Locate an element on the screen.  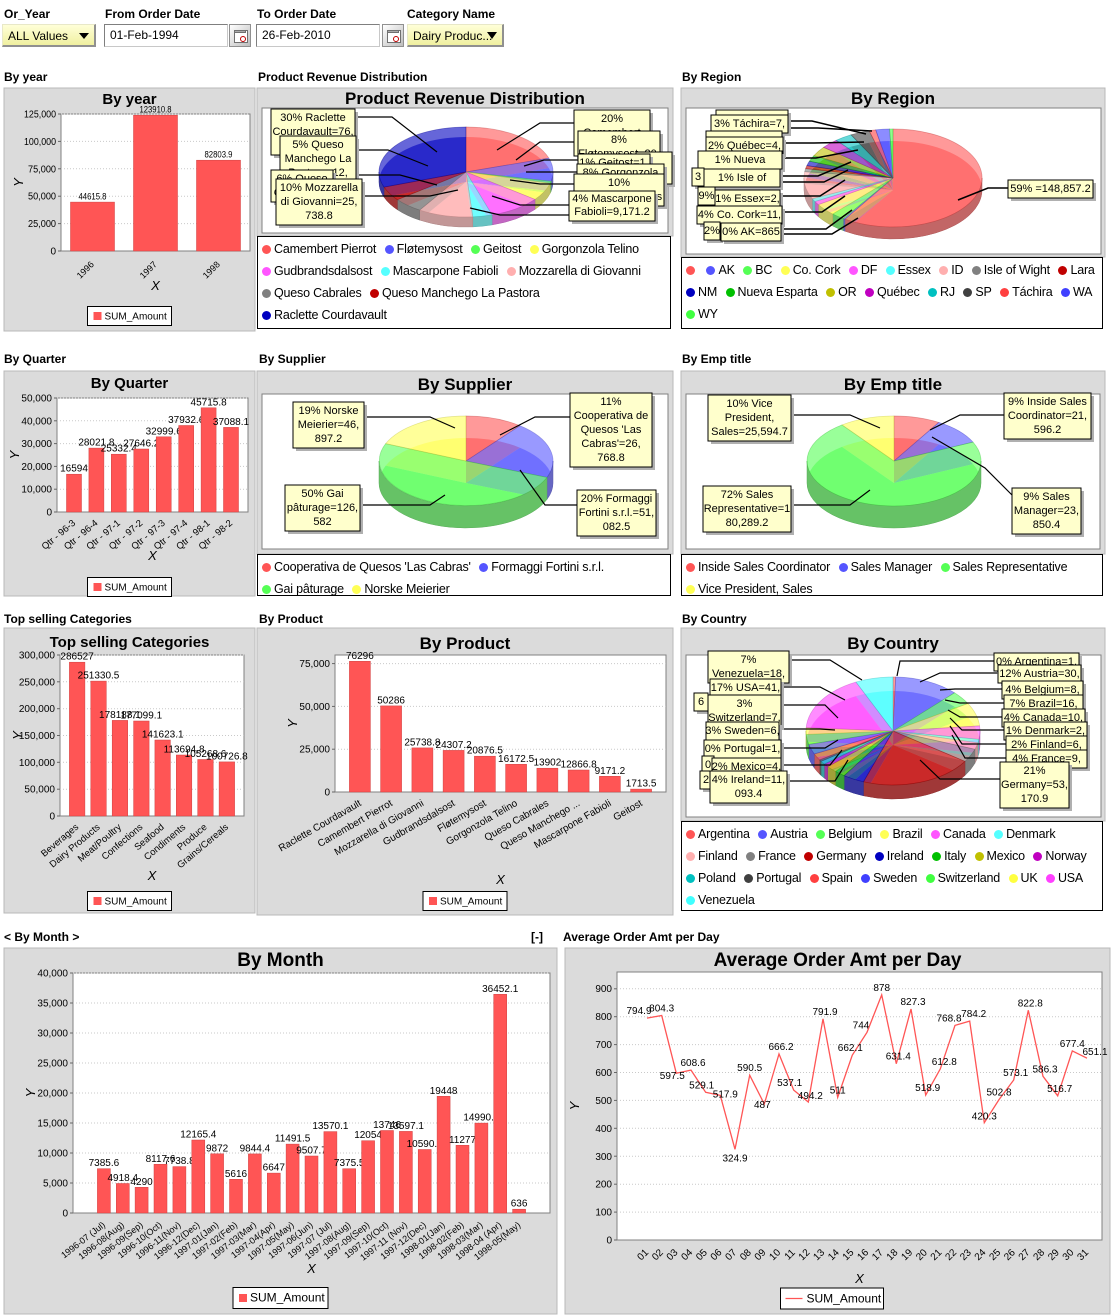
svg-text: 80,289.2 is located at coordinates (747, 523).